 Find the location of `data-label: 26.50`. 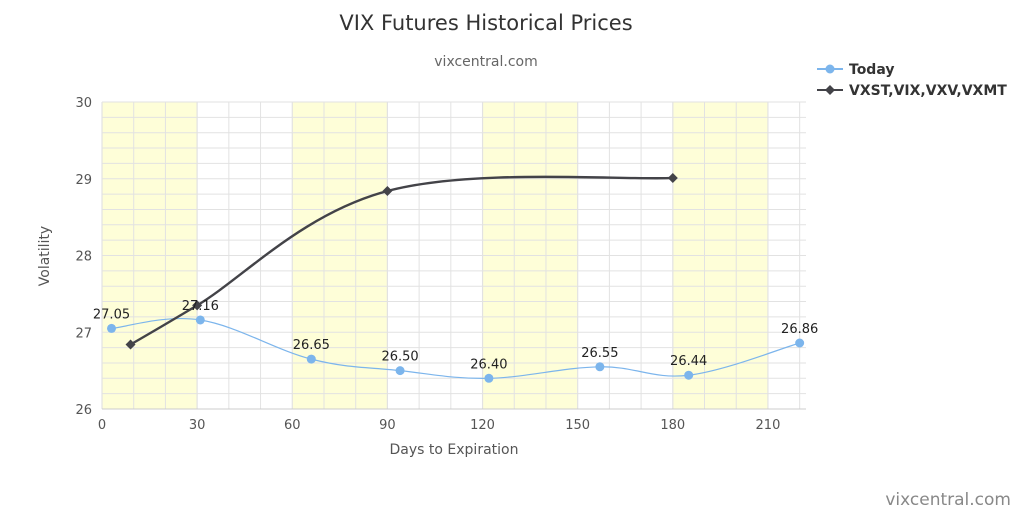

data-label: 26.50 is located at coordinates (399, 357).